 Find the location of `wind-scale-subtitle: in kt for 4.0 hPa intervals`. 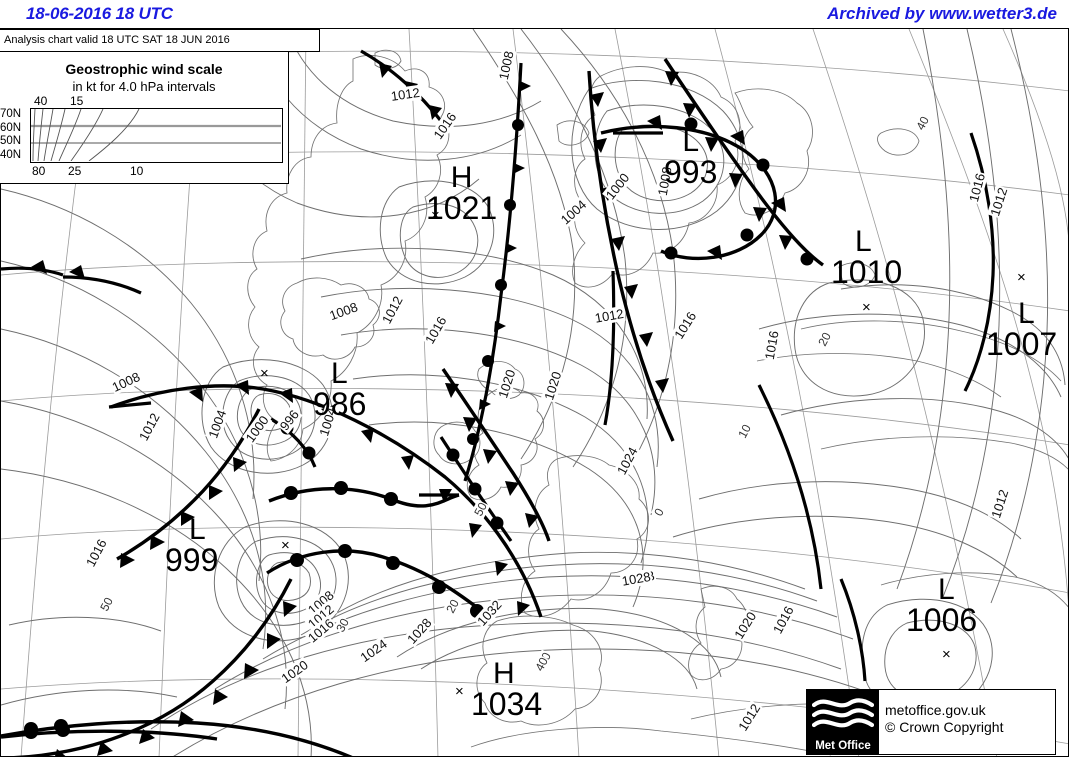

wind-scale-subtitle: in kt for 4.0 hPa intervals is located at coordinates (144, 86).